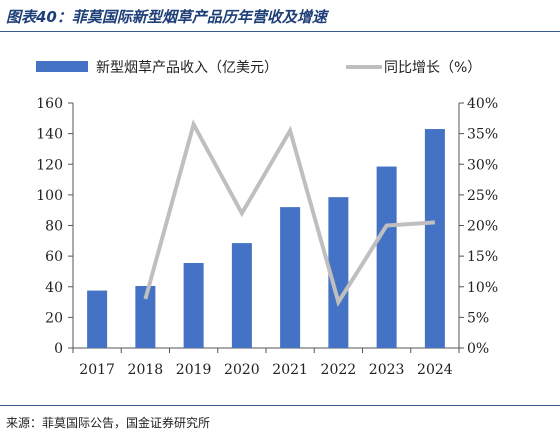 This screenshot has width=560, height=437. I want to click on y-right-tick-label: 40%, so click(482, 104).